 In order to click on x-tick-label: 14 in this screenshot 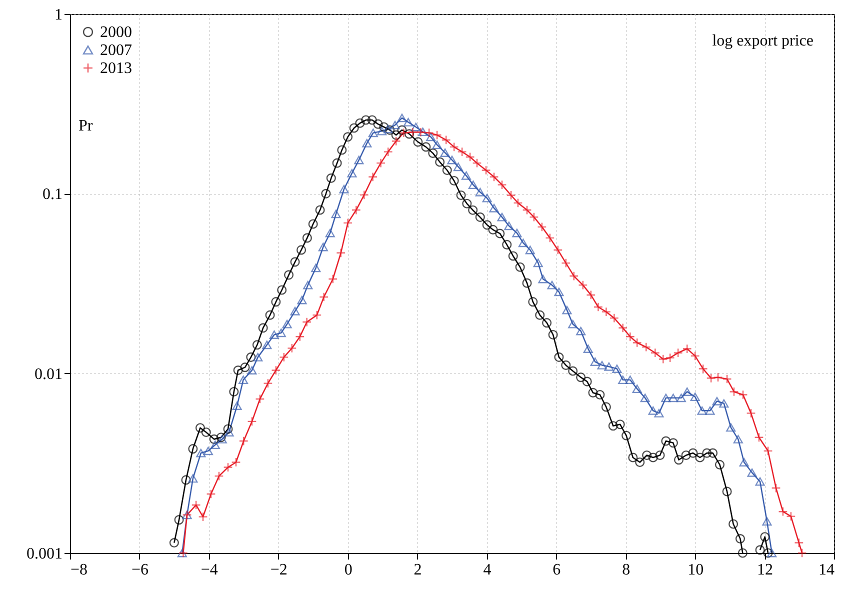, I will do `click(826, 570)`.